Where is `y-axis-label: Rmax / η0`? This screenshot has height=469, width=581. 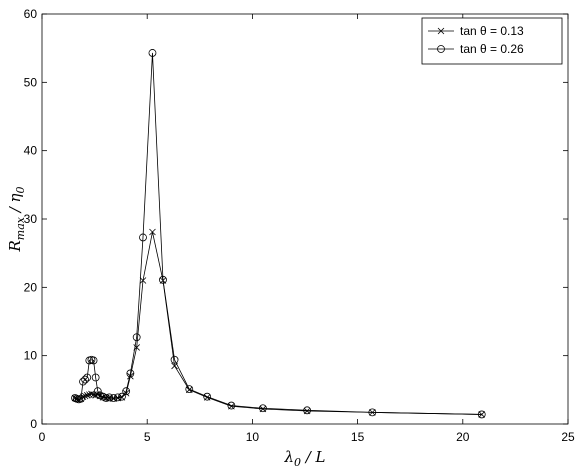
y-axis-label: Rmax / η0 is located at coordinates (16, 219).